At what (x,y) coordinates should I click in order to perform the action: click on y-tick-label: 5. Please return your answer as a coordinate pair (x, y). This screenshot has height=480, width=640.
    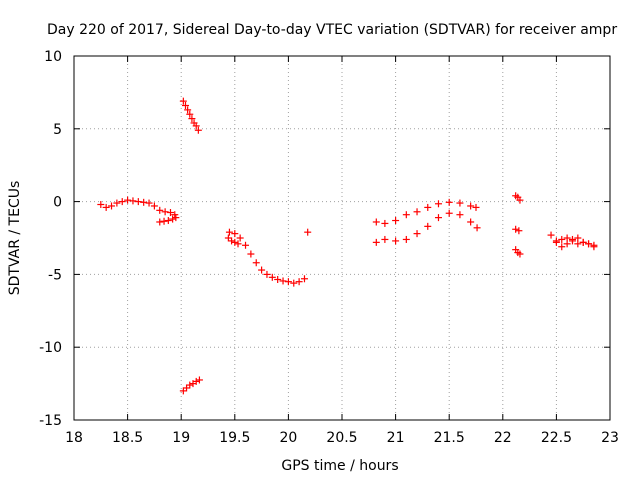
    Looking at the image, I should click on (57, 130).